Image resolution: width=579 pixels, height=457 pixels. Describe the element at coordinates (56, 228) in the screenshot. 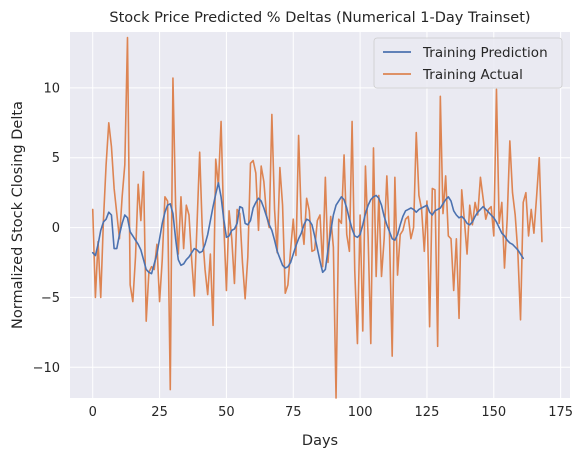

I see `y-tick-label: 0` at that location.